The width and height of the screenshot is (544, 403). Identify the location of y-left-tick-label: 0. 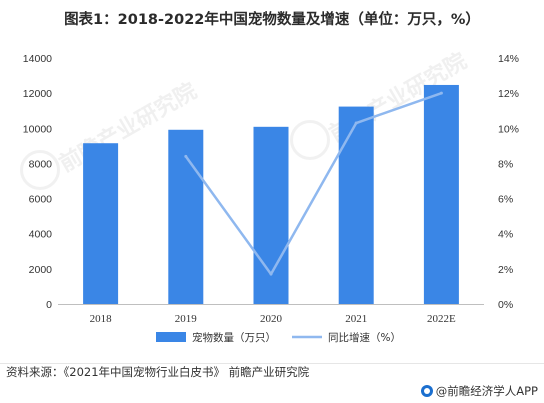
(49, 305).